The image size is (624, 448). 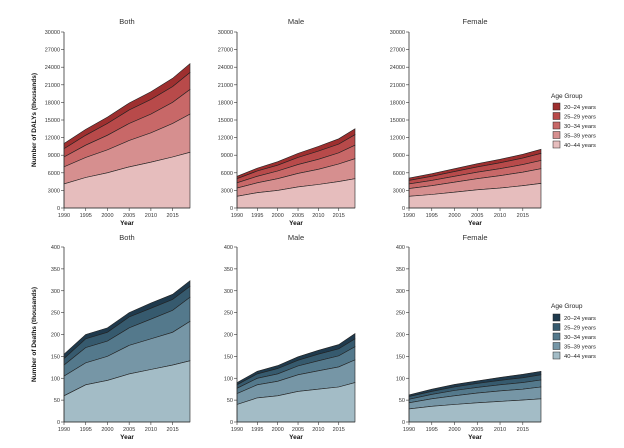 What do you see at coordinates (34, 334) in the screenshot?
I see `y-axis-label: Number of Deaths (thousands)` at bounding box center [34, 334].